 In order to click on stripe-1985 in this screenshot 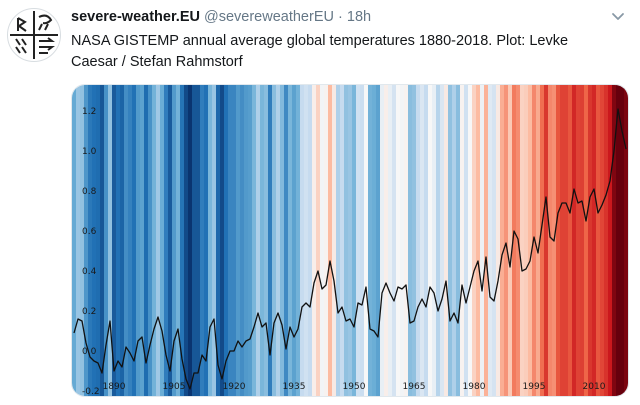, I will do `click(494, 240)`.